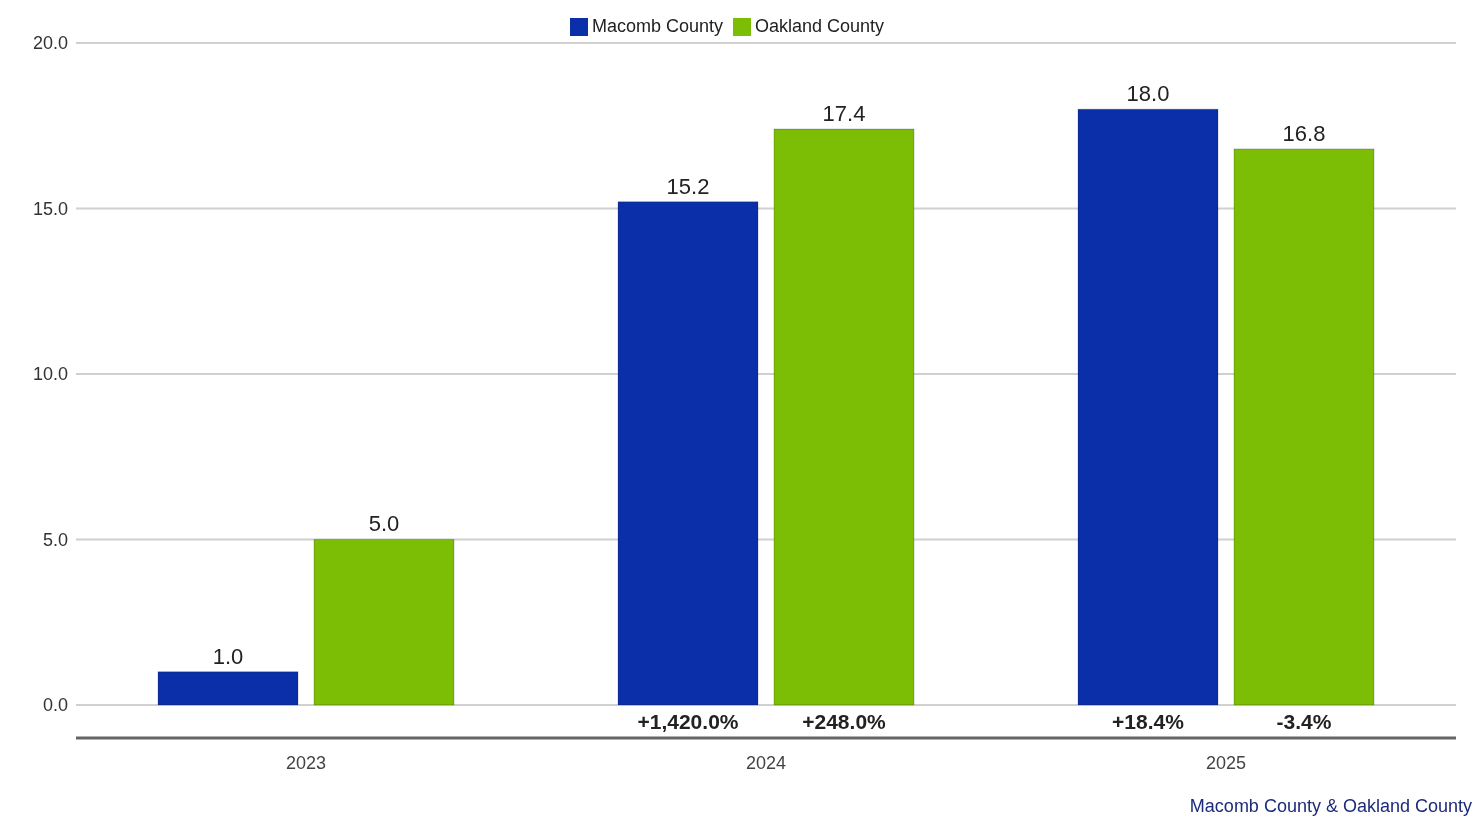 This screenshot has height=825, width=1484. What do you see at coordinates (50, 208) in the screenshot?
I see `y-tick-label: 15.0` at bounding box center [50, 208].